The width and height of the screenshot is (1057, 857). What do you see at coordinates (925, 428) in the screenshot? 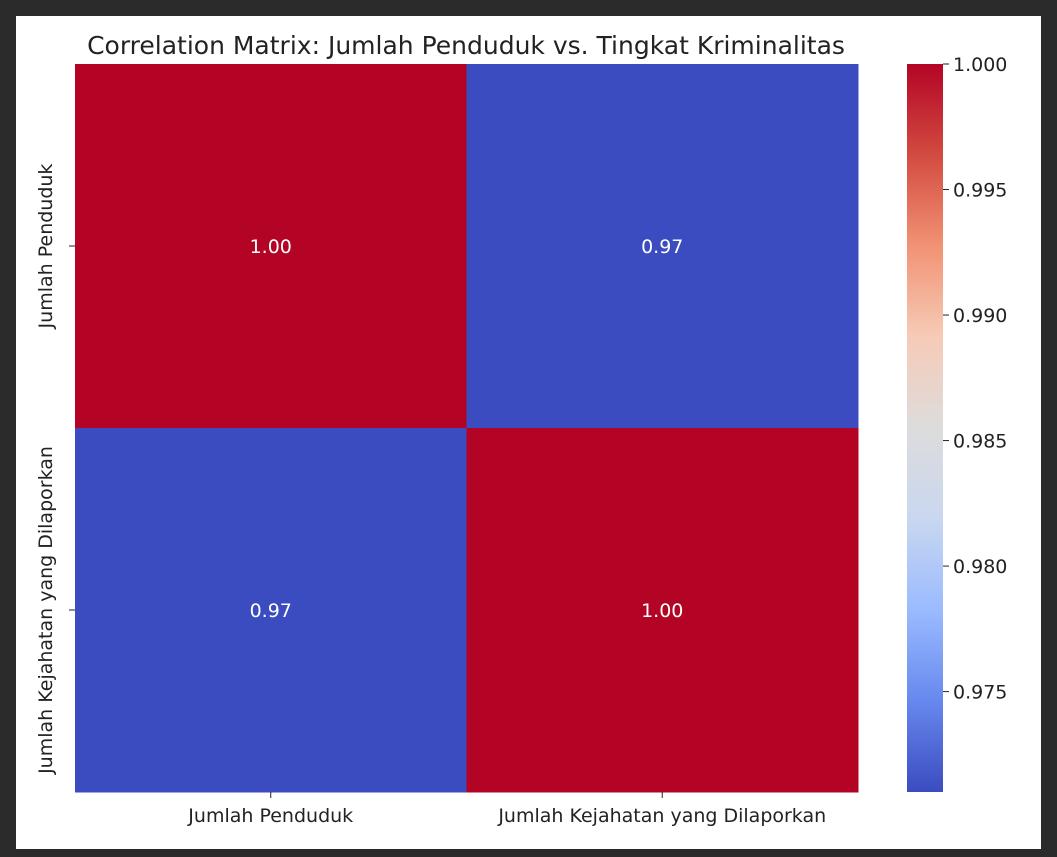
I see `colorbar-bar` at bounding box center [925, 428].